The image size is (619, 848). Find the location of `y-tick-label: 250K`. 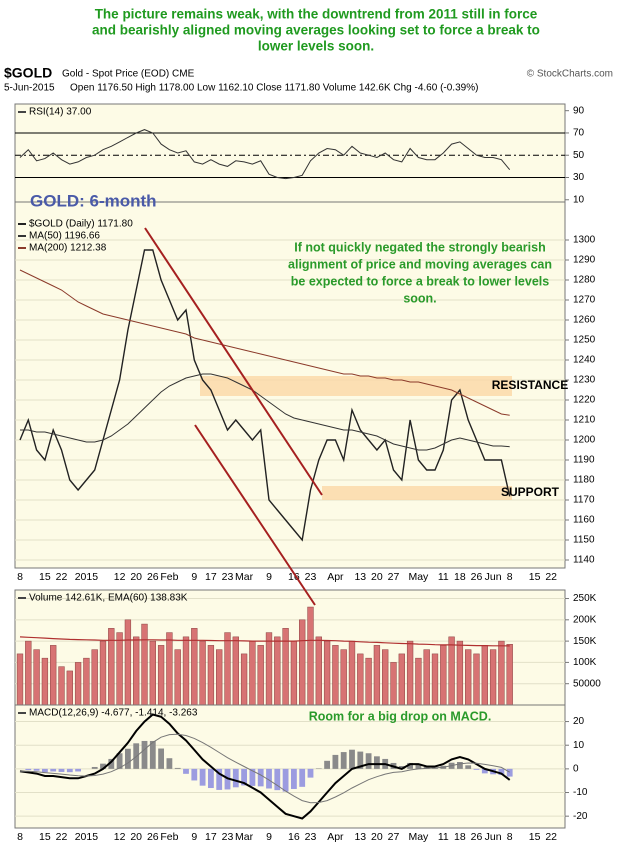

y-tick-label: 250K is located at coordinates (585, 598).